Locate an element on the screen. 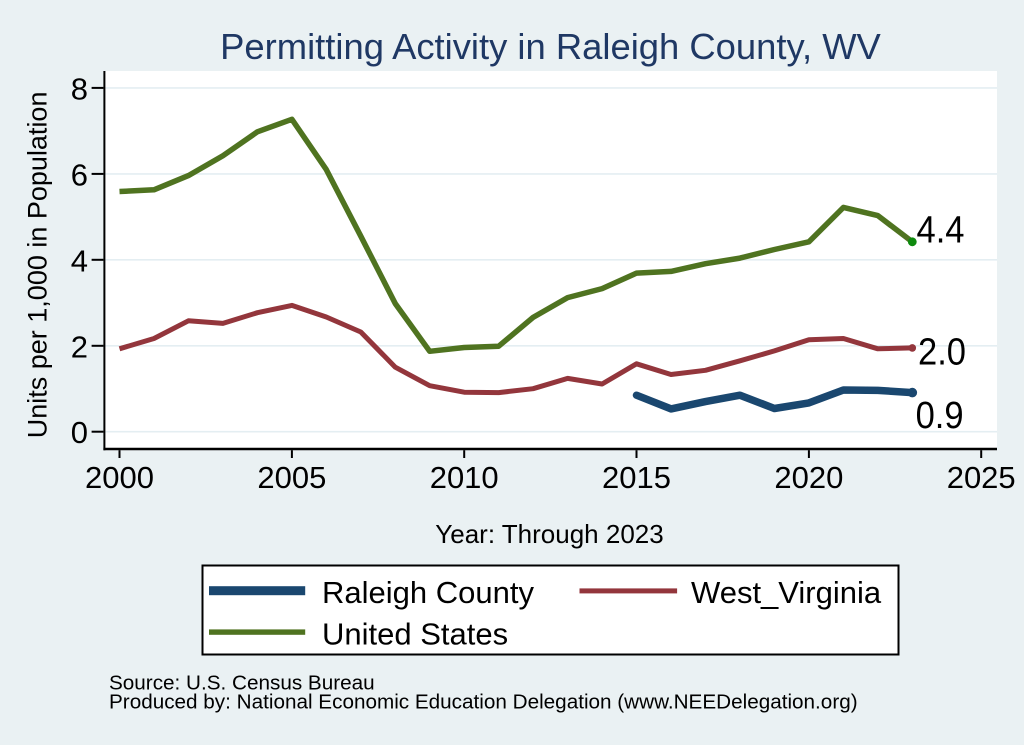 This screenshot has width=1024, height=745. svg-text: 0 is located at coordinates (79, 432).